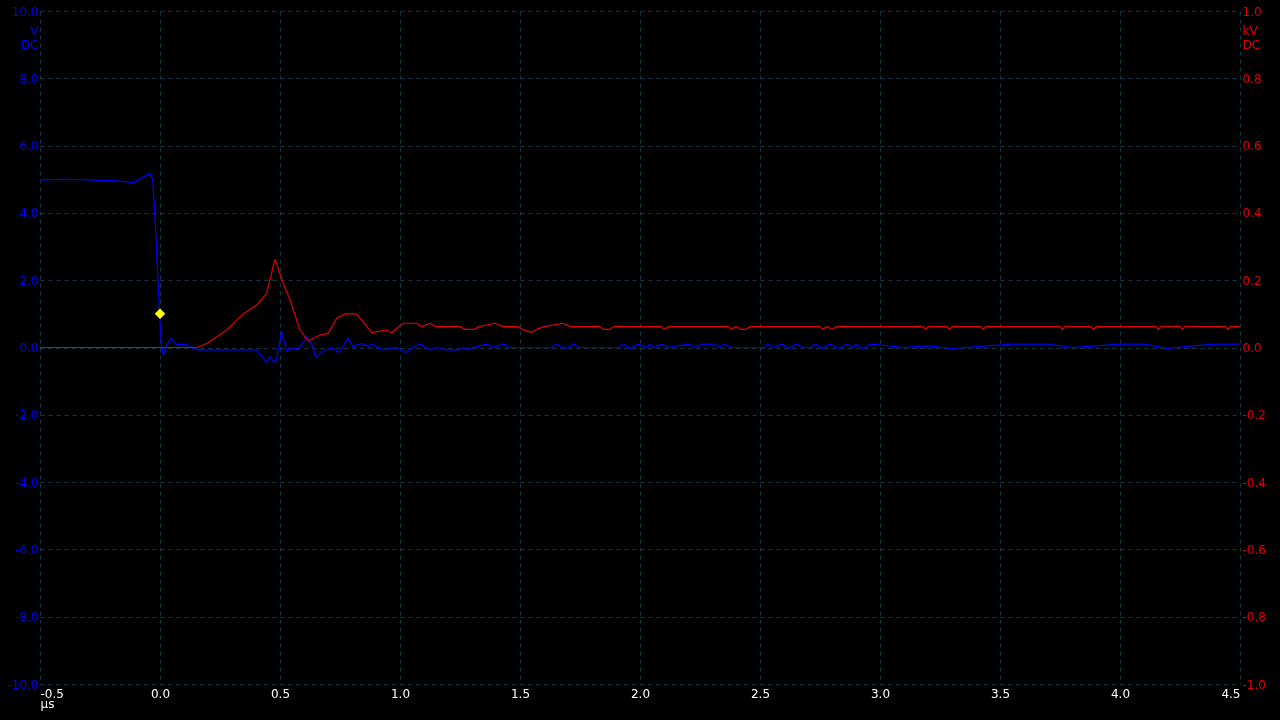 This screenshot has width=1280, height=720. I want to click on y2-tick-label: 1.0, so click(1252, 11).